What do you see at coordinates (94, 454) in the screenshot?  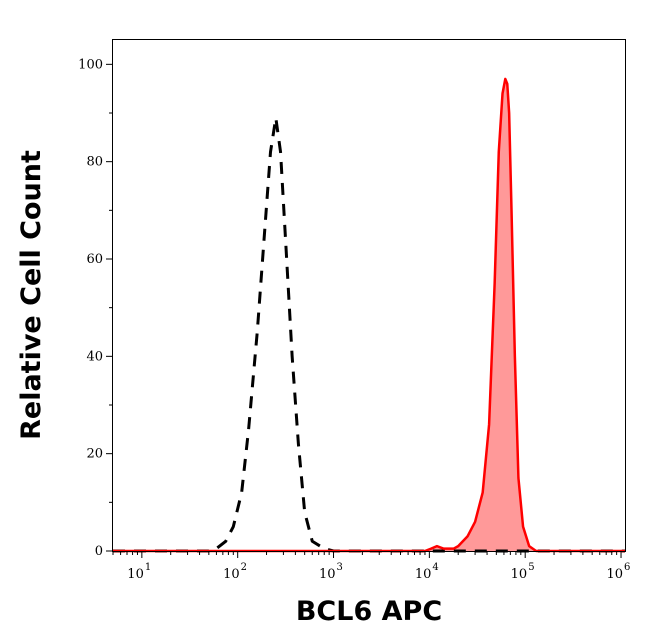 I see `y-tick-label: 20` at bounding box center [94, 454].